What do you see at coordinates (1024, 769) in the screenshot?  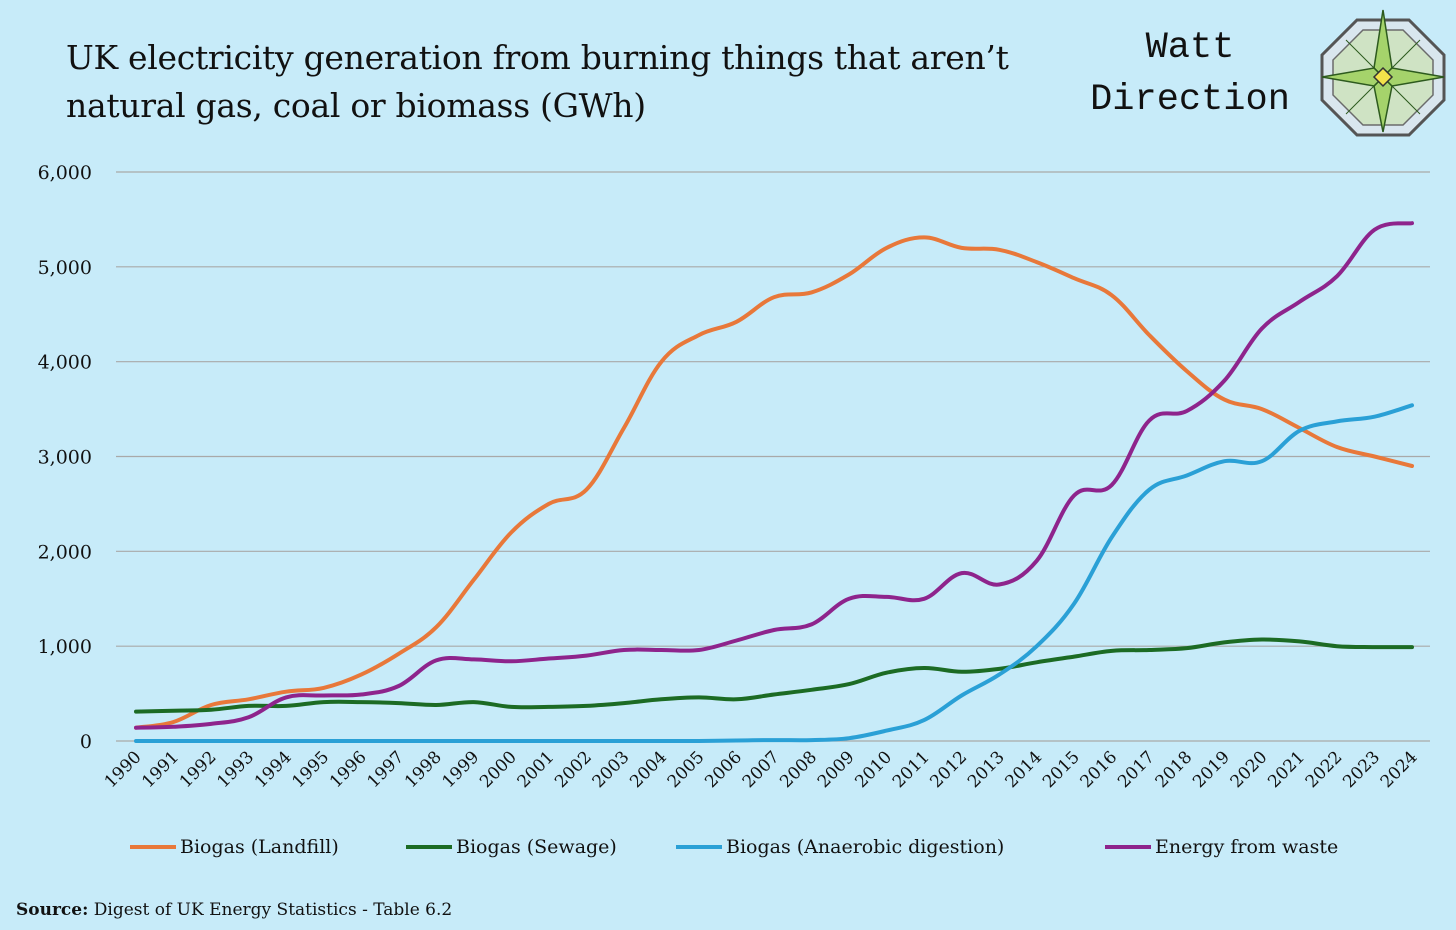 I see `x-tick-label: 2014` at bounding box center [1024, 769].